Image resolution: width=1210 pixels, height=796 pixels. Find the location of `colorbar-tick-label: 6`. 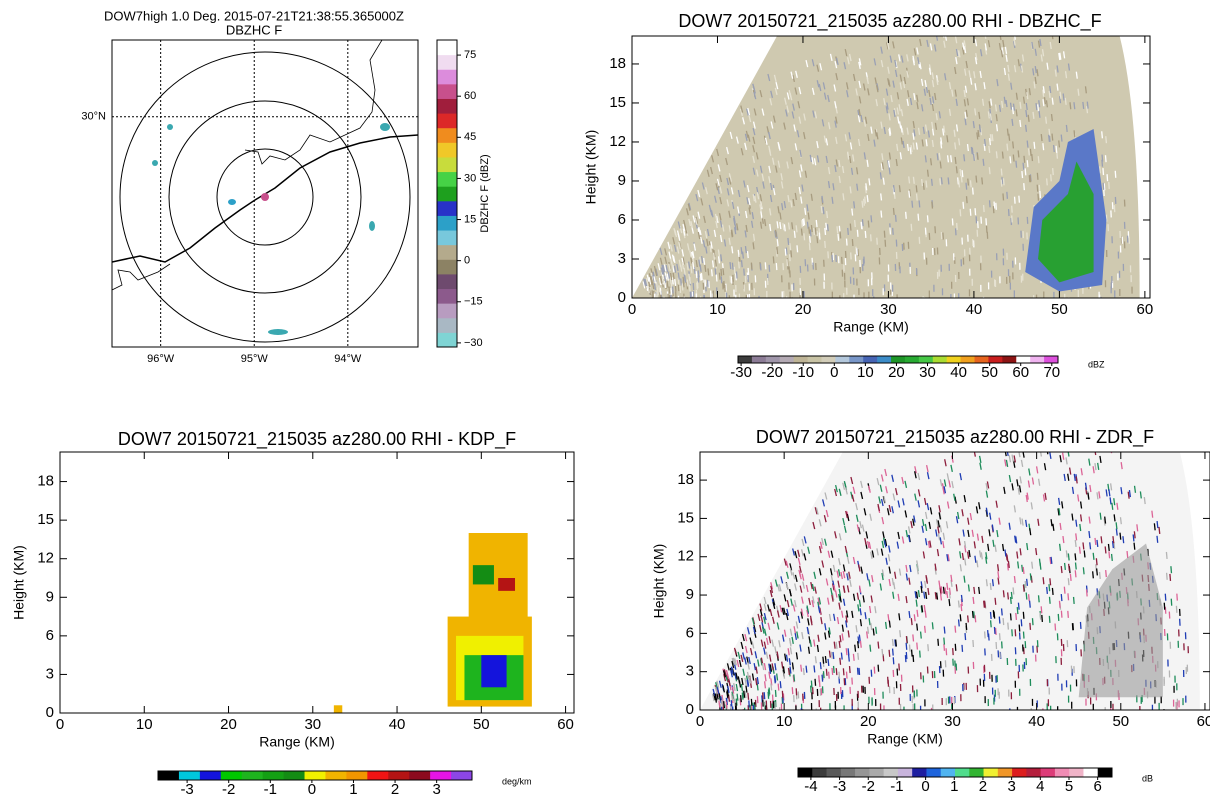

colorbar-tick-label: 6 is located at coordinates (1097, 786).